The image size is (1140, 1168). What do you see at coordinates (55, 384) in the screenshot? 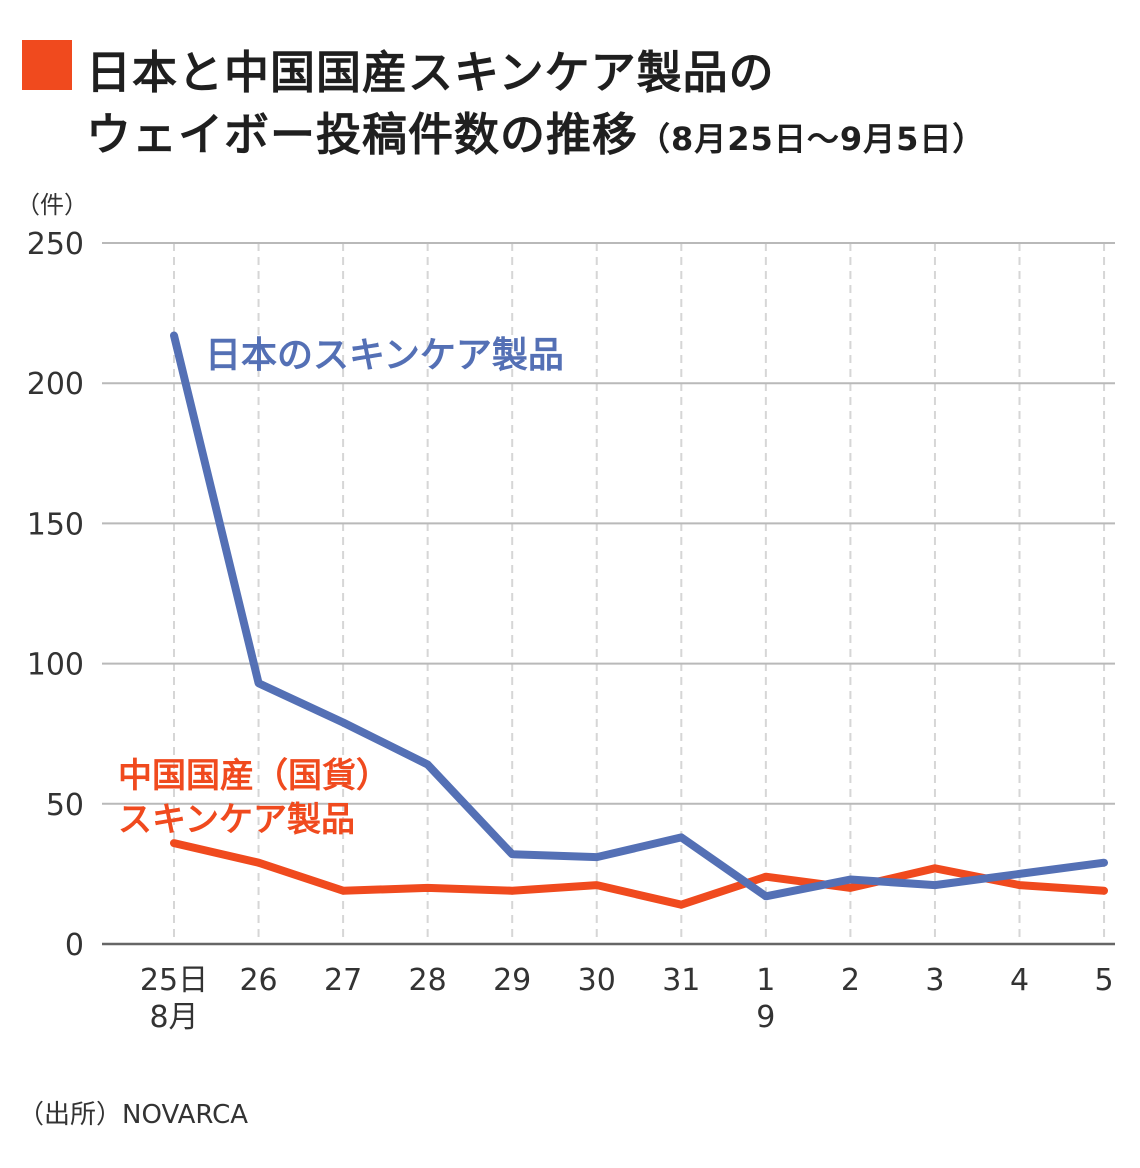
I see `y-tick-label: 200` at bounding box center [55, 384].